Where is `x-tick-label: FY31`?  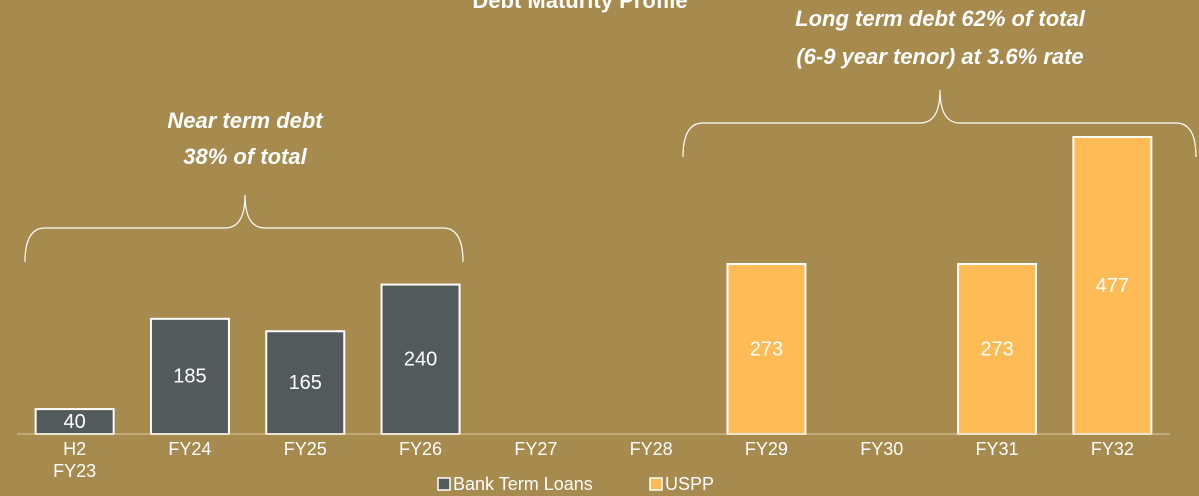
x-tick-label: FY31 is located at coordinates (997, 449).